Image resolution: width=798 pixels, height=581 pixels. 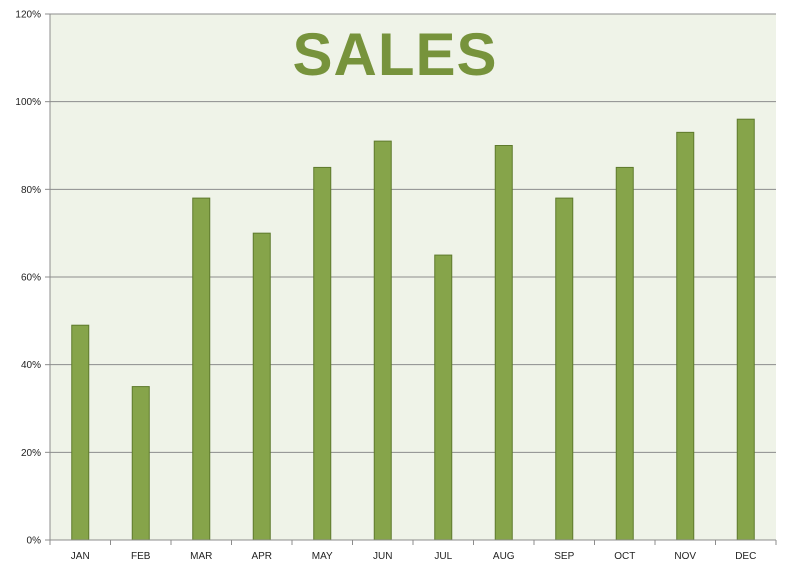 What do you see at coordinates (624, 353) in the screenshot?
I see `bar-oct` at bounding box center [624, 353].